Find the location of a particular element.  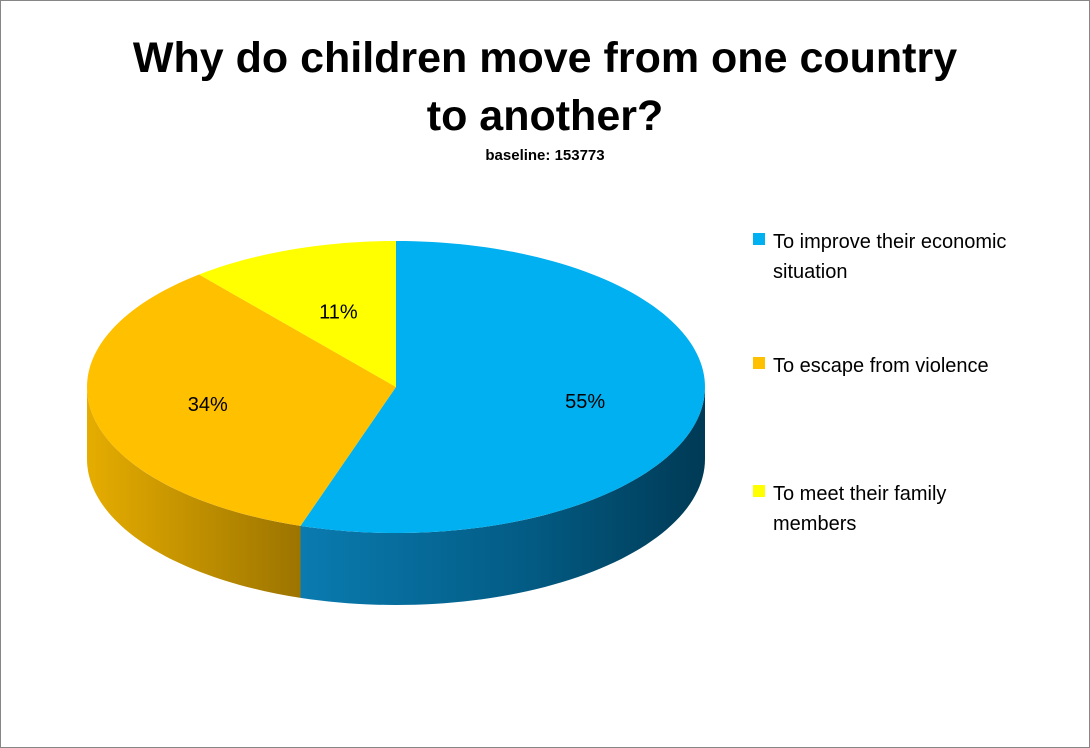

pie-side-violence is located at coordinates (194, 492).